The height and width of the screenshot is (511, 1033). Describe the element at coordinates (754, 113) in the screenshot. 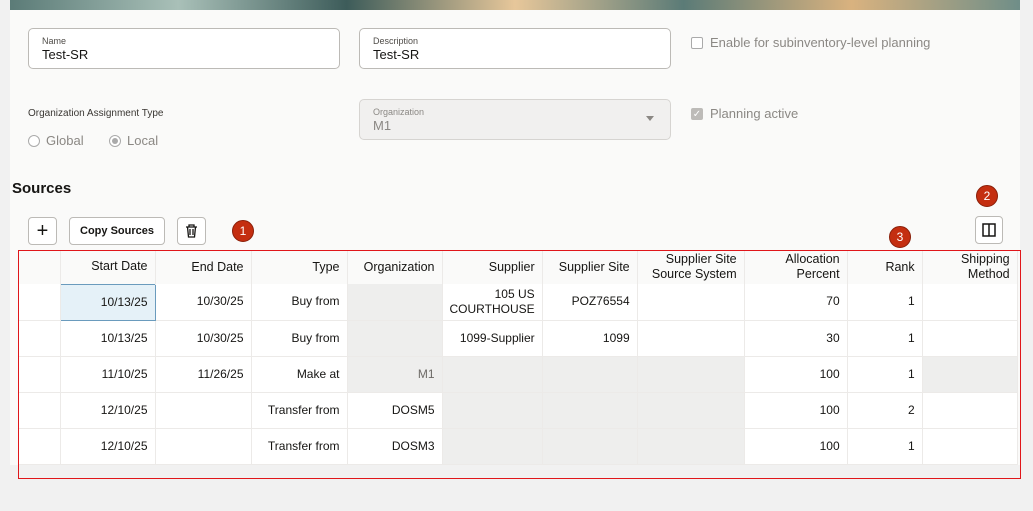

I see `checkbox-label: Planning active` at that location.